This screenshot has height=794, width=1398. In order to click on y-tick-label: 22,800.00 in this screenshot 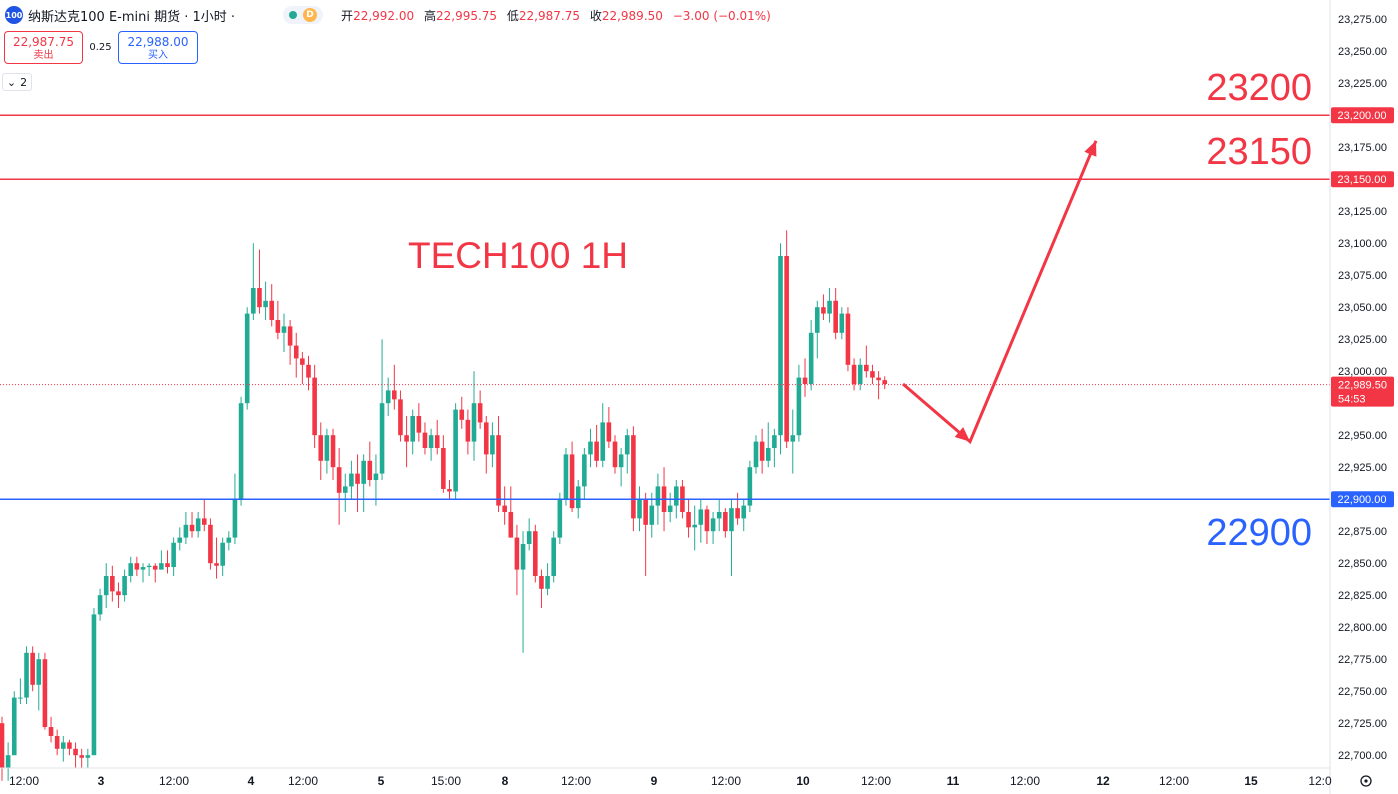, I will do `click(1362, 628)`.